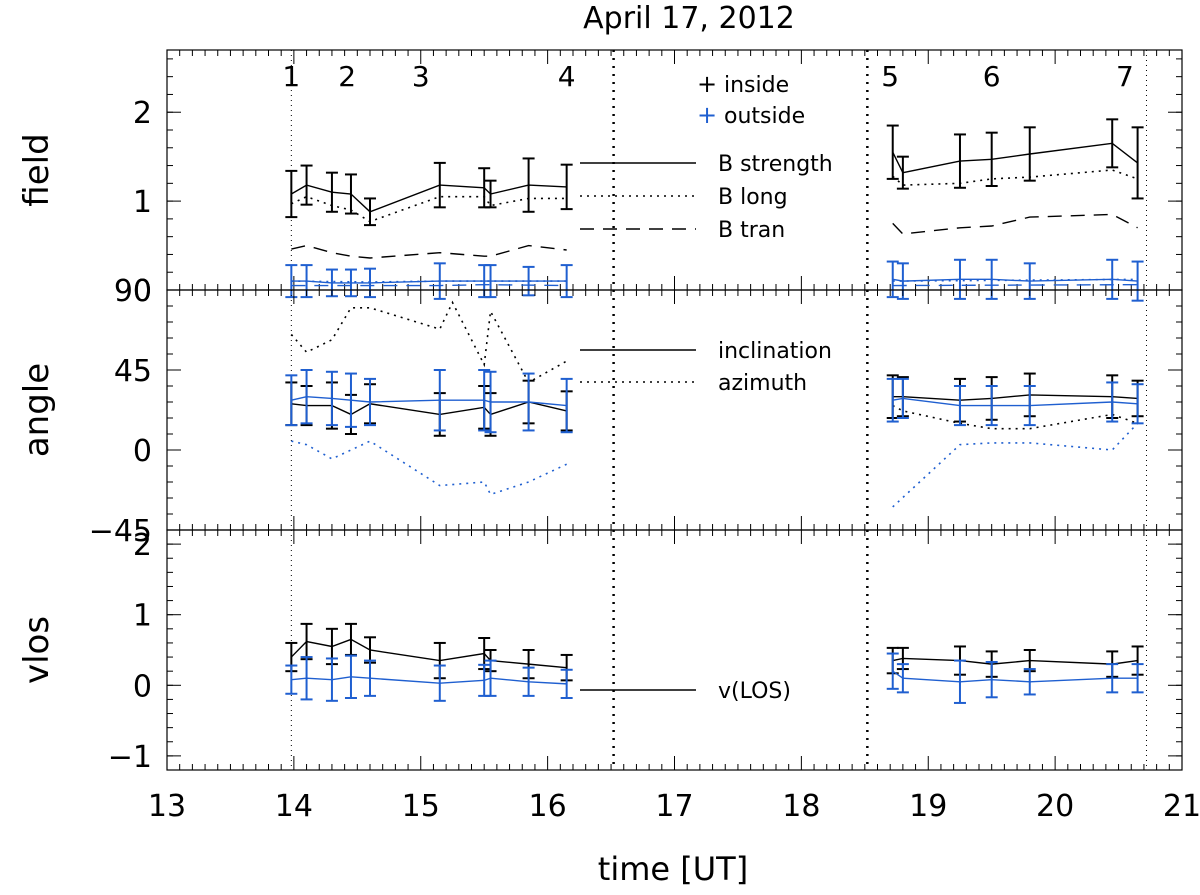 The width and height of the screenshot is (1200, 895). What do you see at coordinates (130, 757) in the screenshot?
I see `y-tick-label: −1` at bounding box center [130, 757].